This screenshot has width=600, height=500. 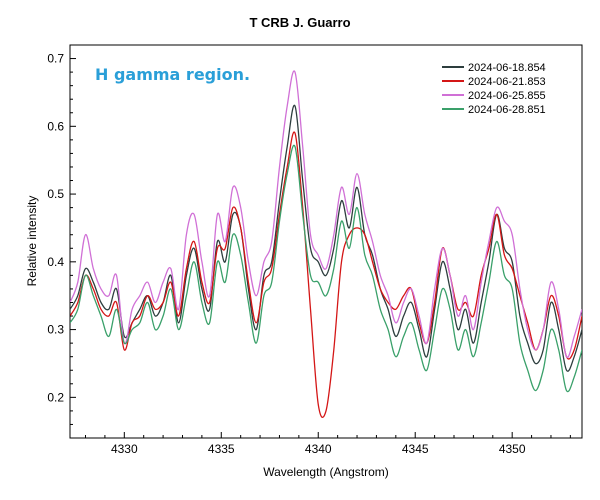 What do you see at coordinates (326, 472) in the screenshot?
I see `x-axis-label: Wavelength (Angstrom)` at bounding box center [326, 472].